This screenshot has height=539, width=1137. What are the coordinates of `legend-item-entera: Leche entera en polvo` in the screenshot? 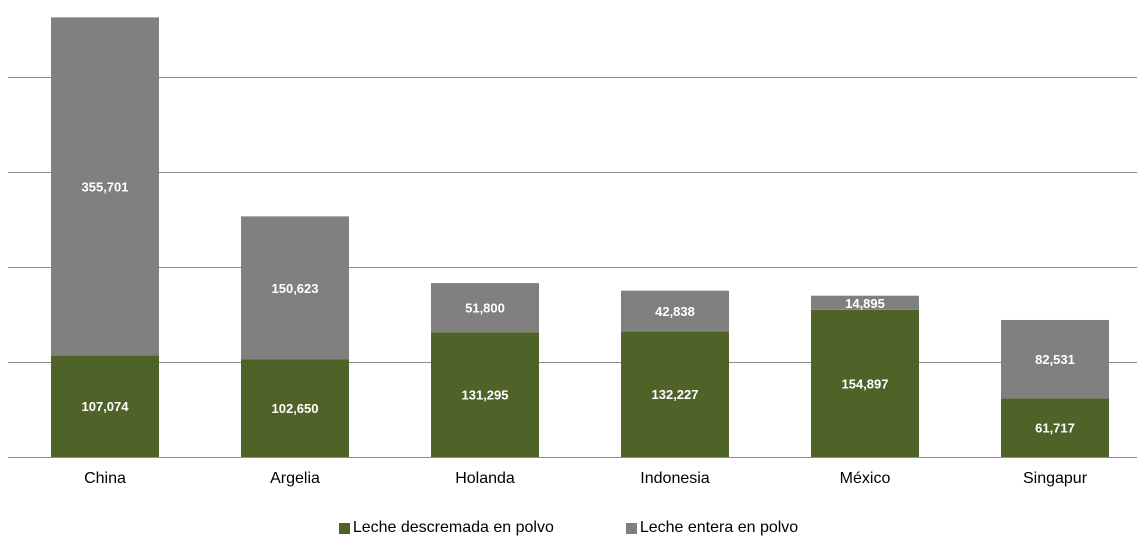 It's located at (712, 528).